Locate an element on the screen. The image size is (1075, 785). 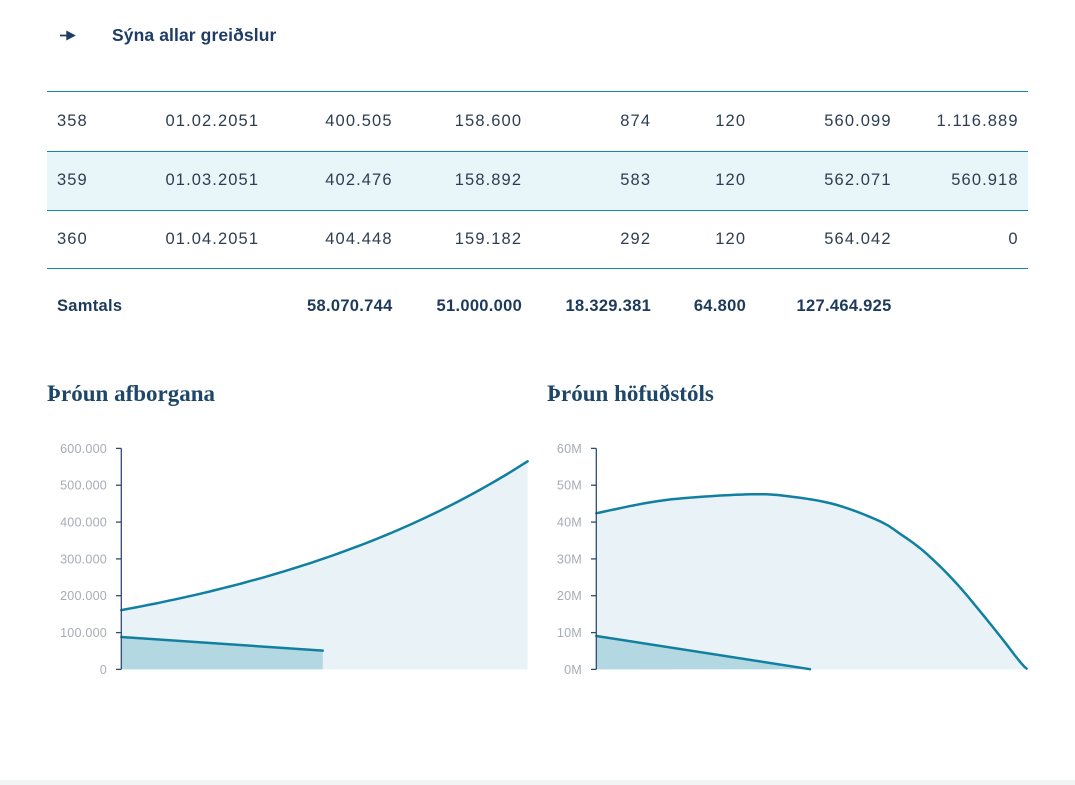
svg-text: 40M is located at coordinates (569, 523).